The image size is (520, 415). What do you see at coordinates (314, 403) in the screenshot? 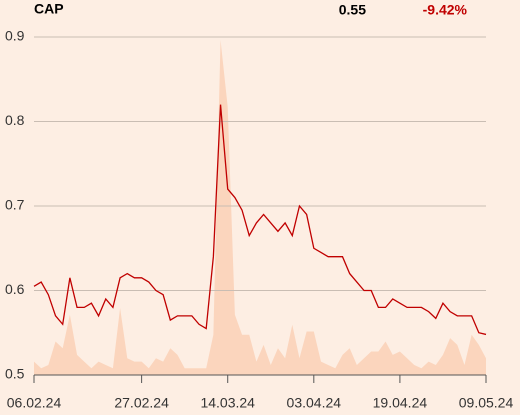
I see `x-tick-label: 03.04.24` at bounding box center [314, 403].